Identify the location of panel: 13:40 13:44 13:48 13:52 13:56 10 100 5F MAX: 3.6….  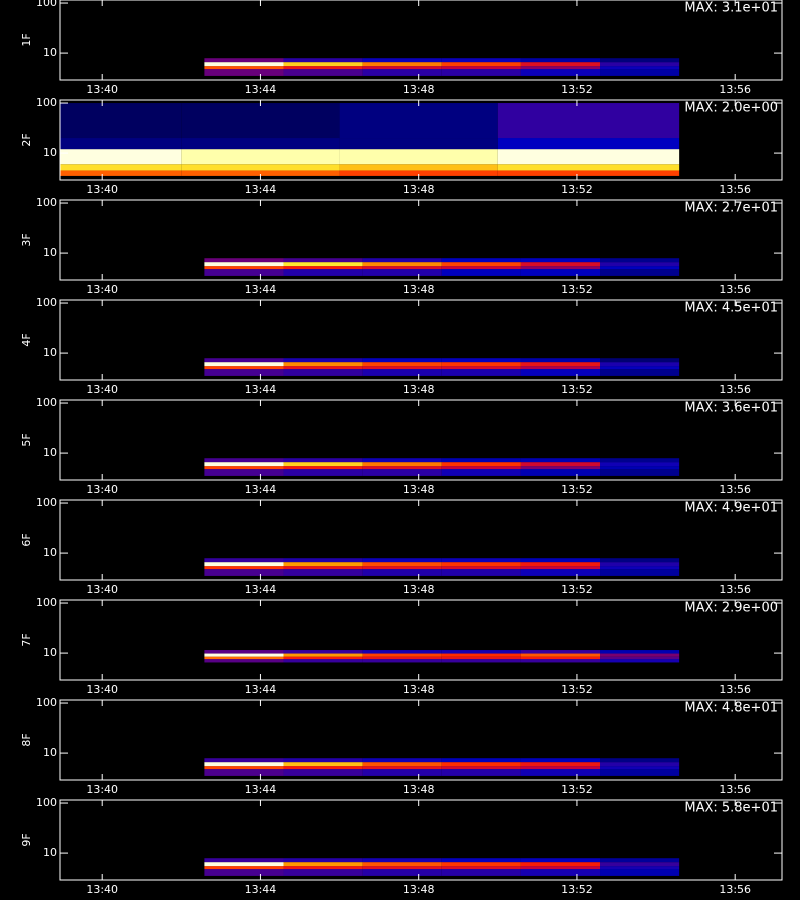
(401, 446).